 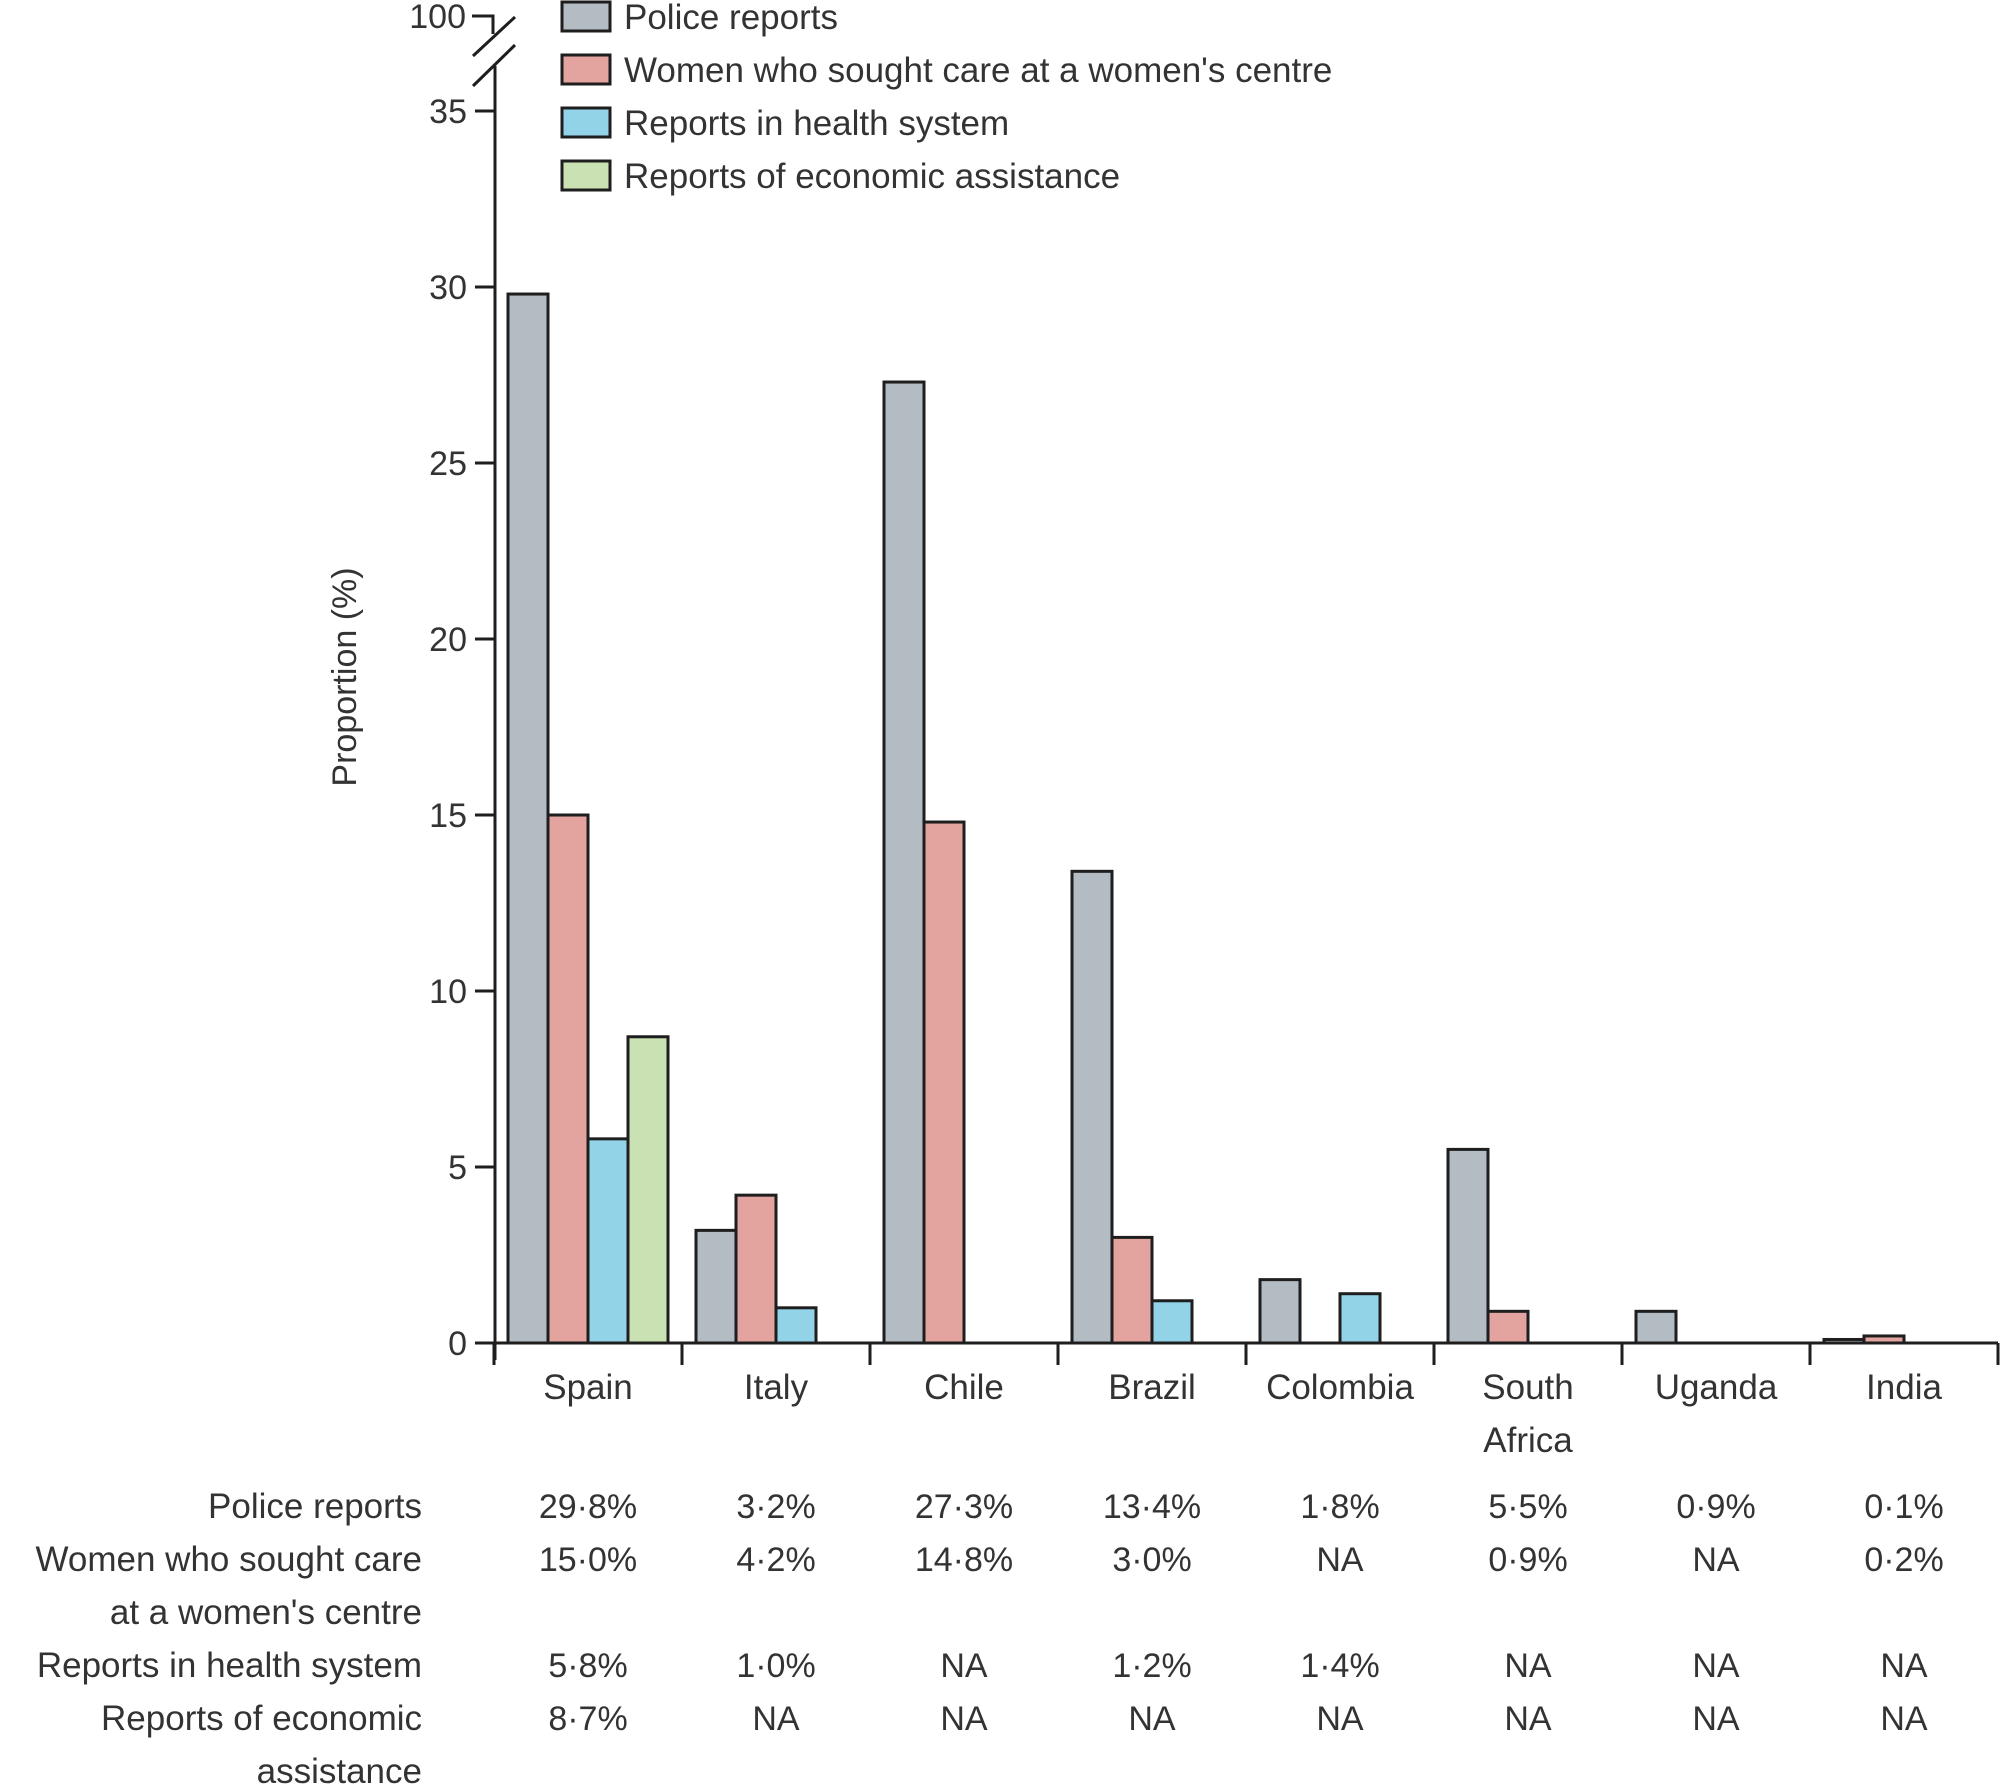 What do you see at coordinates (315, 1506) in the screenshot?
I see `table-row-label: Police reports` at bounding box center [315, 1506].